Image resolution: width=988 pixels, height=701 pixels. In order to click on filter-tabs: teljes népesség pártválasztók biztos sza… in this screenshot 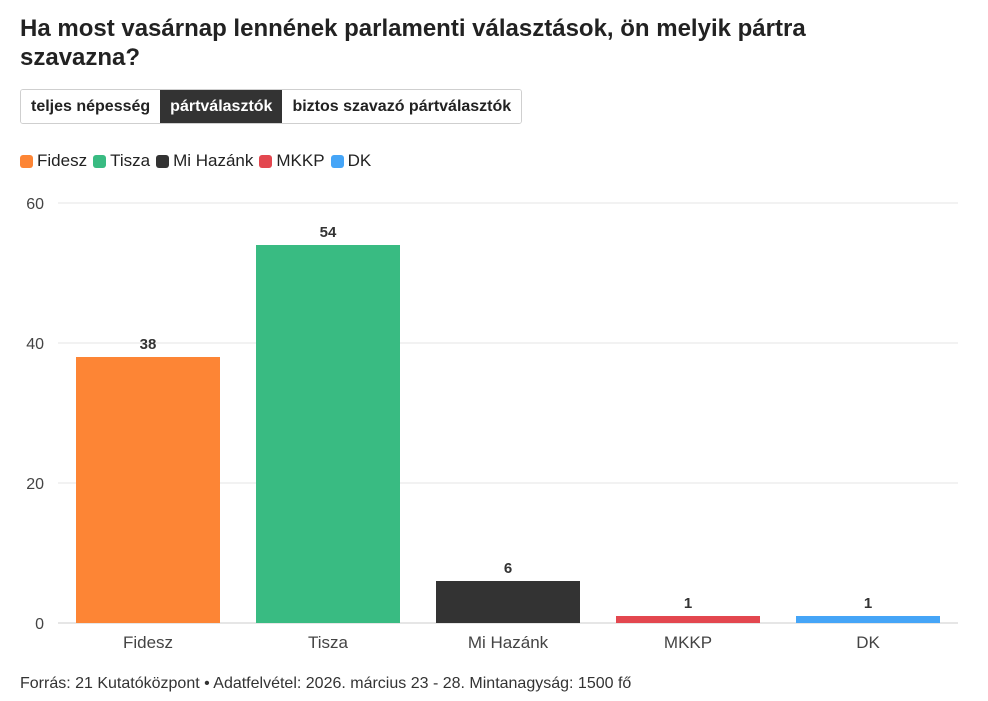, I will do `click(271, 106)`.